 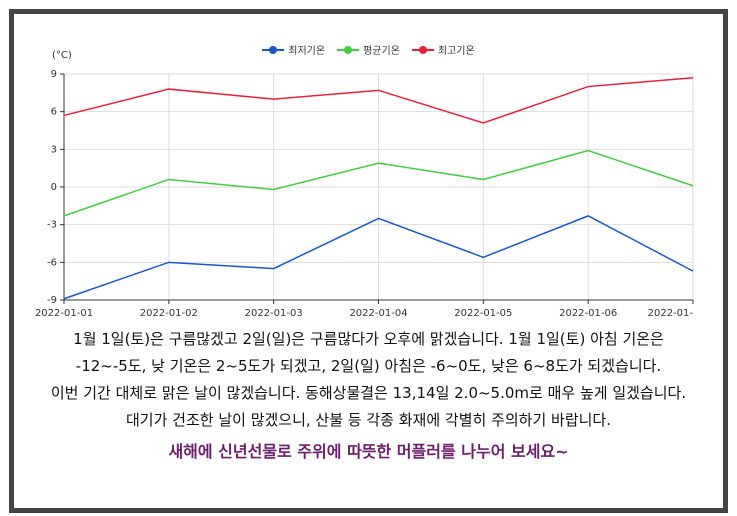 I want to click on x-tick-label: 2022-01-05, so click(x=483, y=313).